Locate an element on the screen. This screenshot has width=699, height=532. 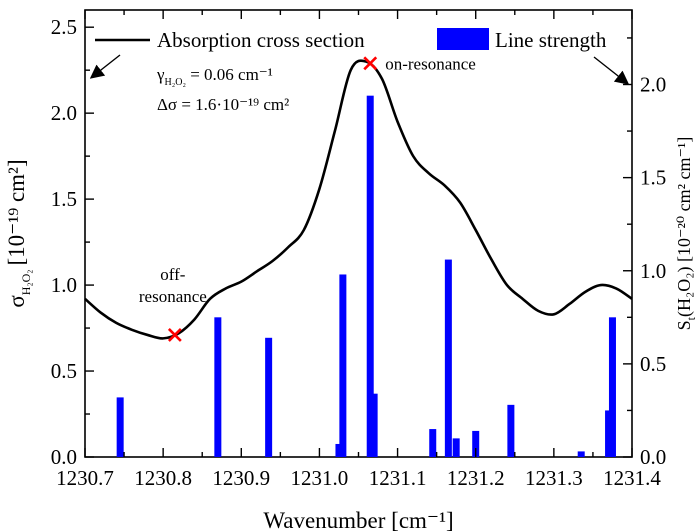
gamma-symbol: γ is located at coordinates (160, 74).